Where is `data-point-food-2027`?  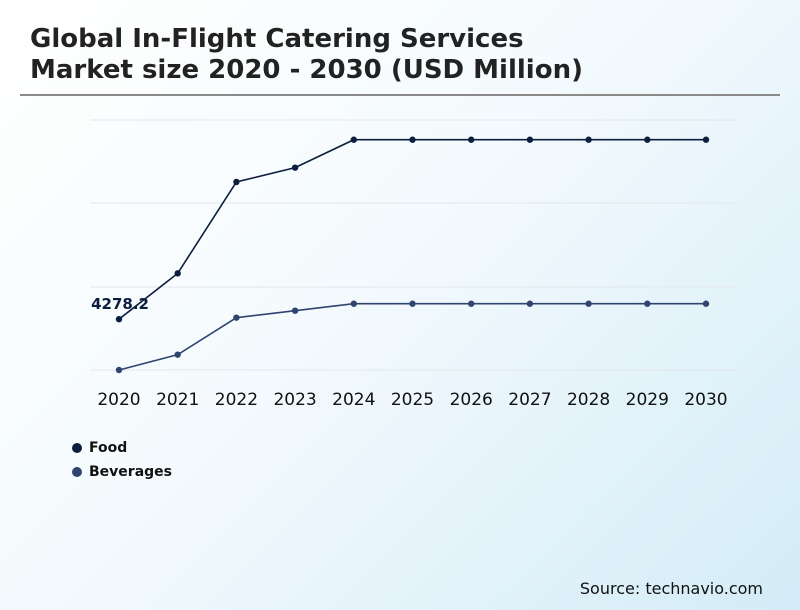 data-point-food-2027 is located at coordinates (530, 139).